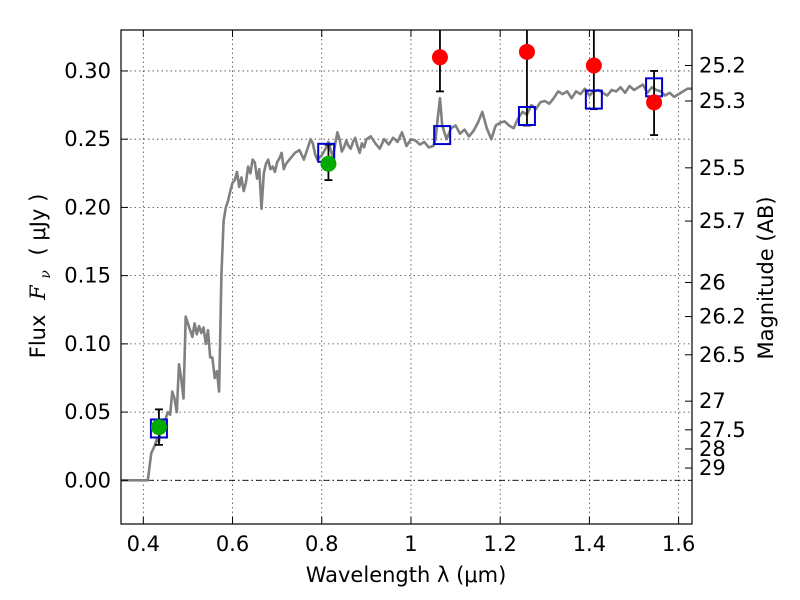 Image resolution: width=800 pixels, height=600 pixels. What do you see at coordinates (38, 225) in the screenshot?
I see `y-label-units: ( μJy )` at bounding box center [38, 225].